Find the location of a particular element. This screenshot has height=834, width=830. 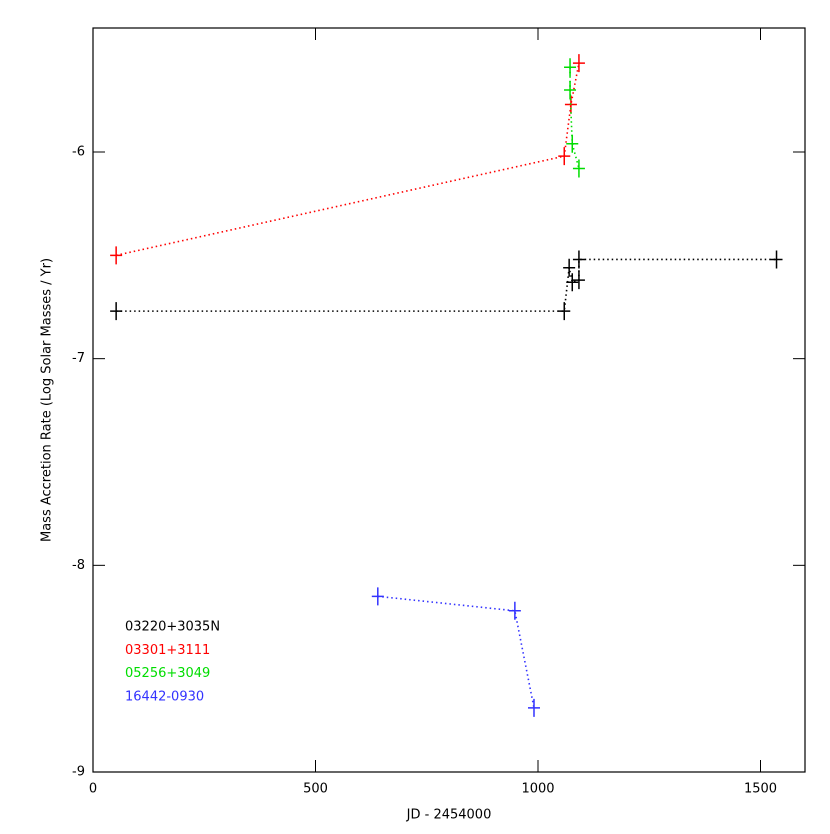

legend-entry: 16442-0930 is located at coordinates (164, 696).